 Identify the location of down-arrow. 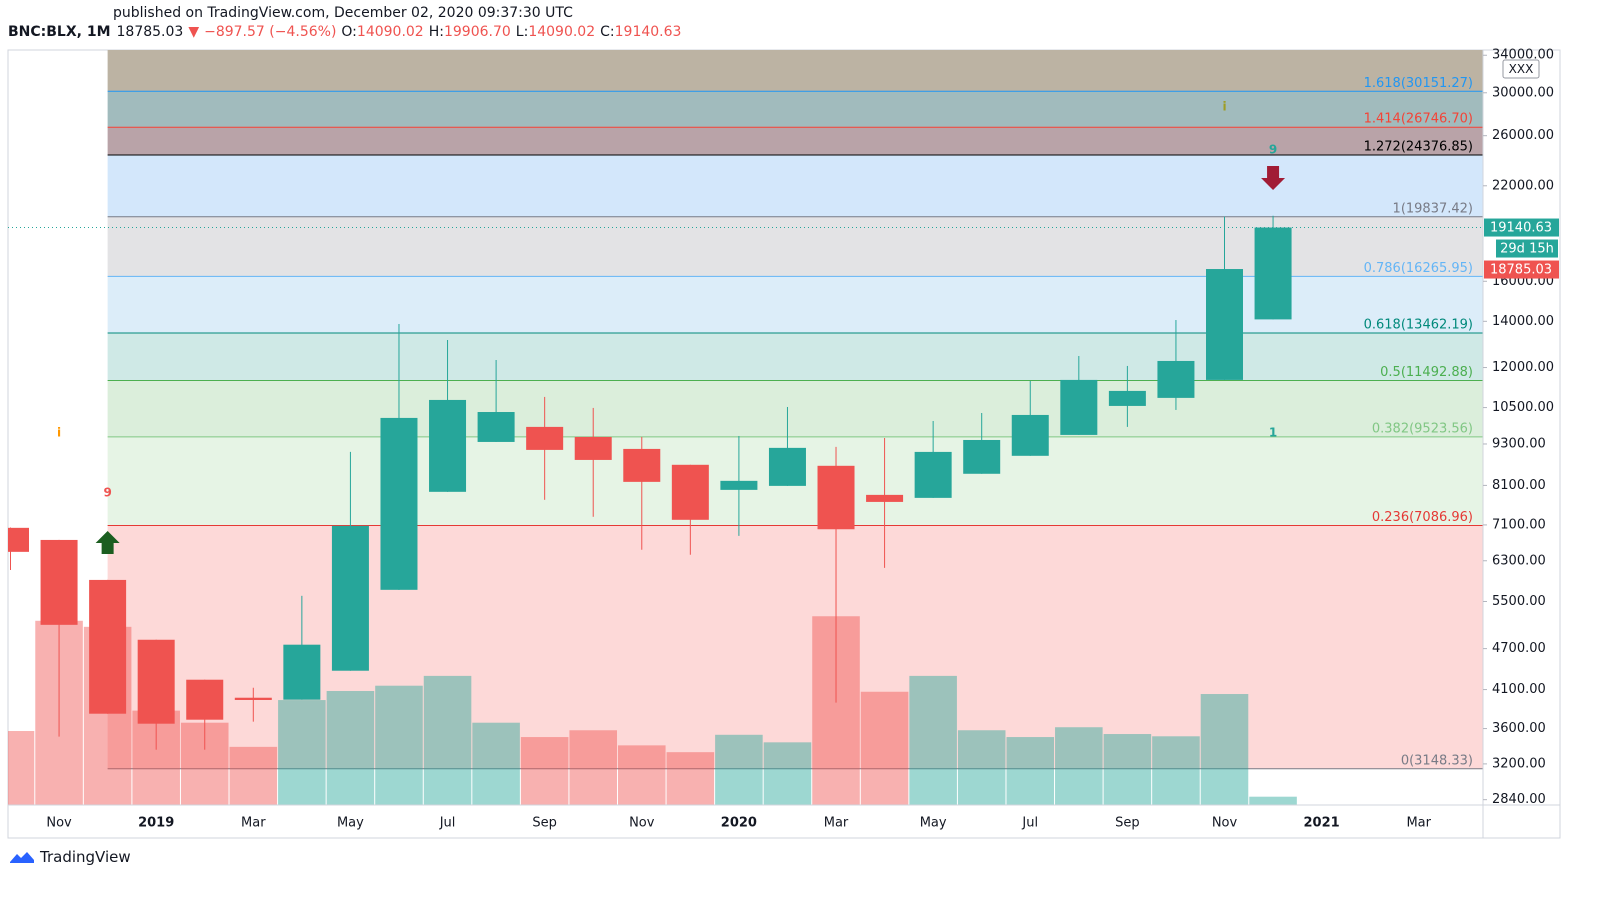
(1273, 178).